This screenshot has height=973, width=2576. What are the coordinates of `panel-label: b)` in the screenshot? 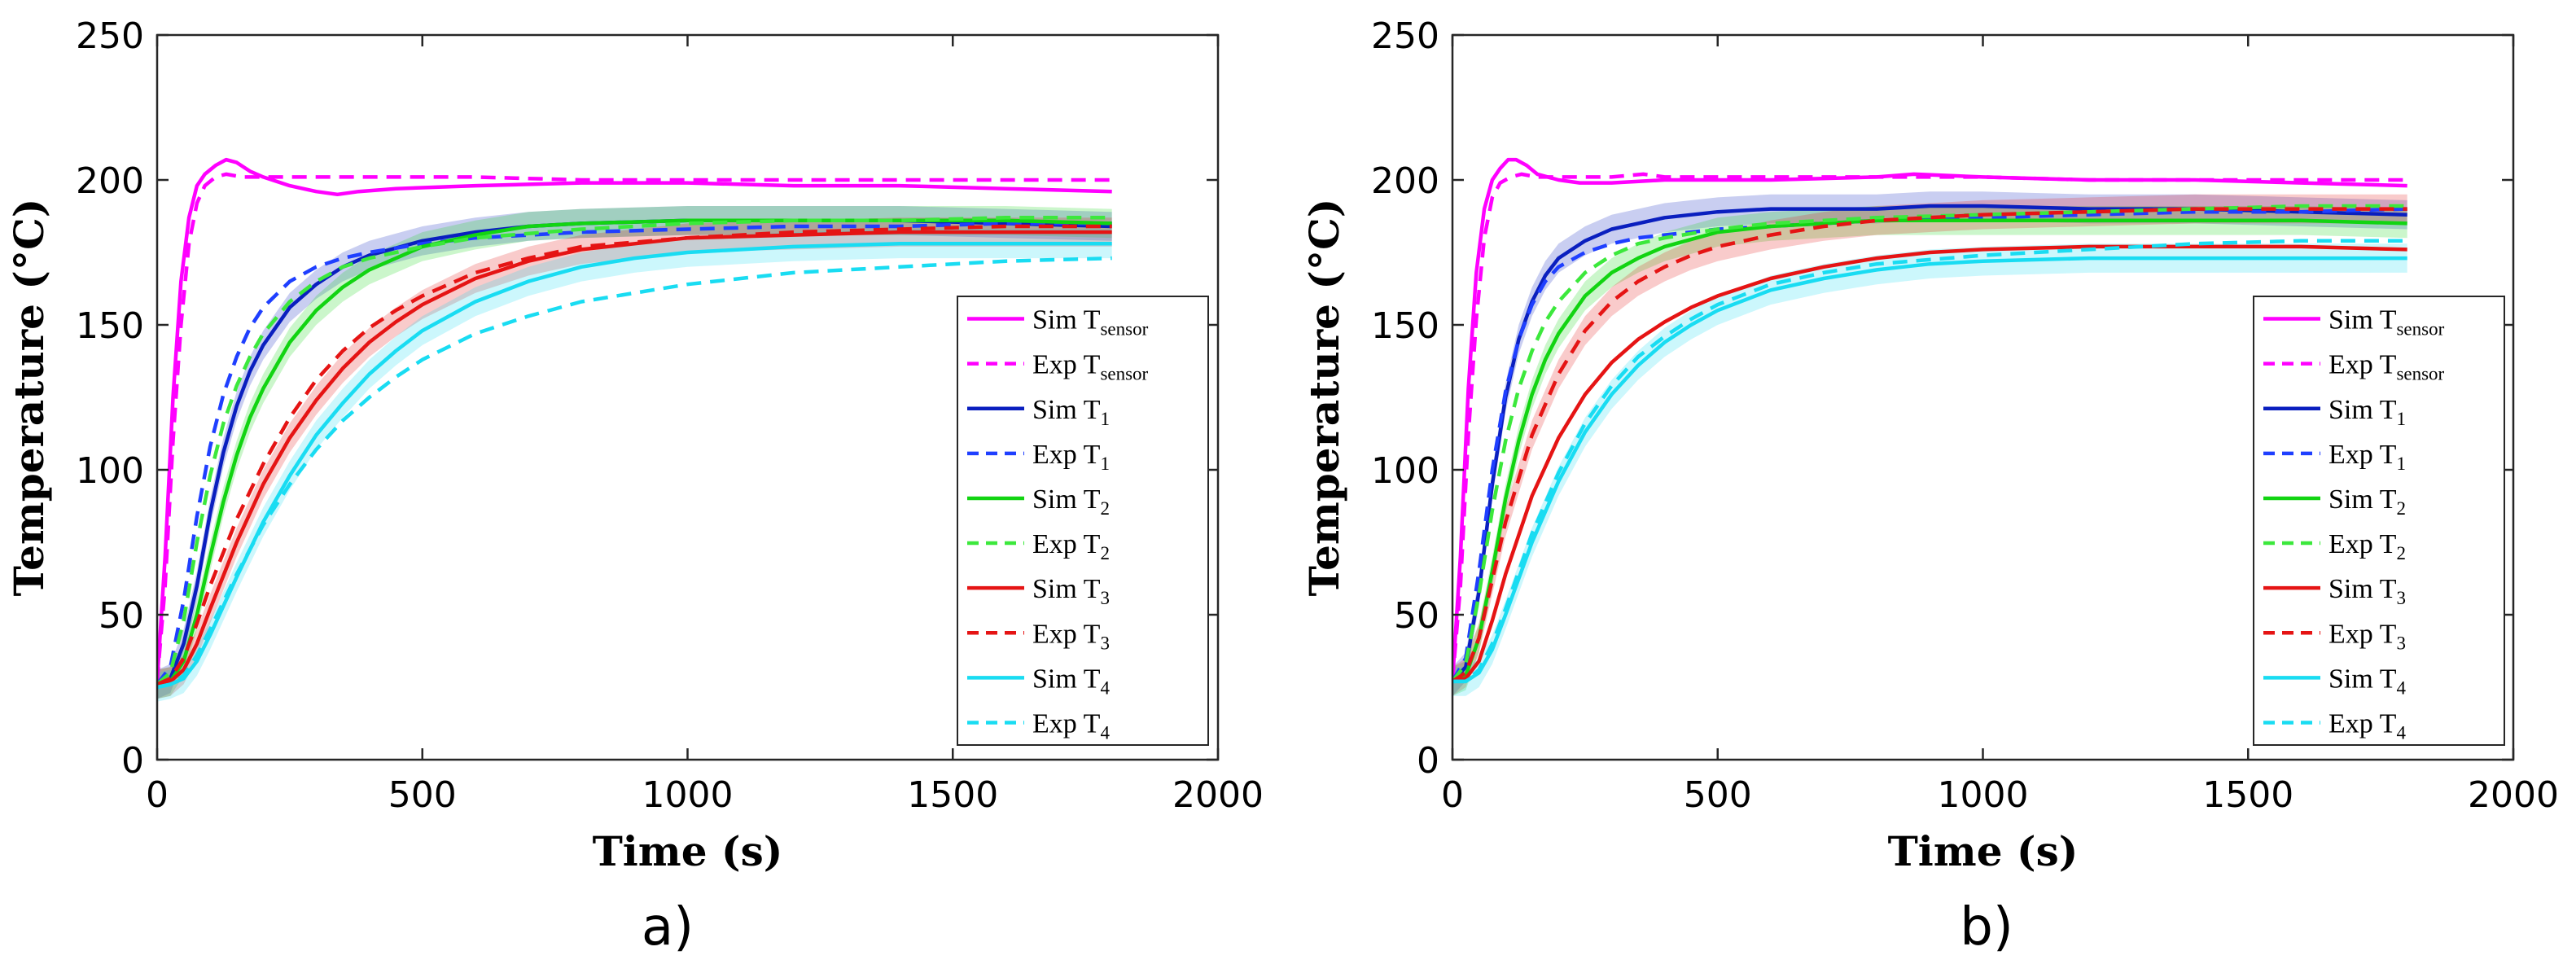 It's located at (1986, 928).